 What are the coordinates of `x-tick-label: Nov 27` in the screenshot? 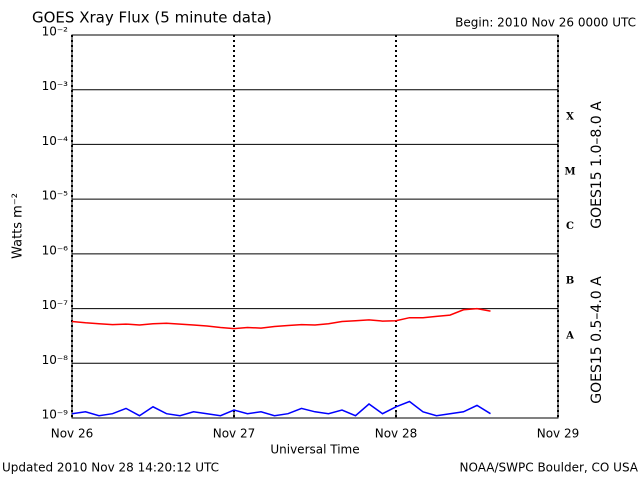 It's located at (234, 434).